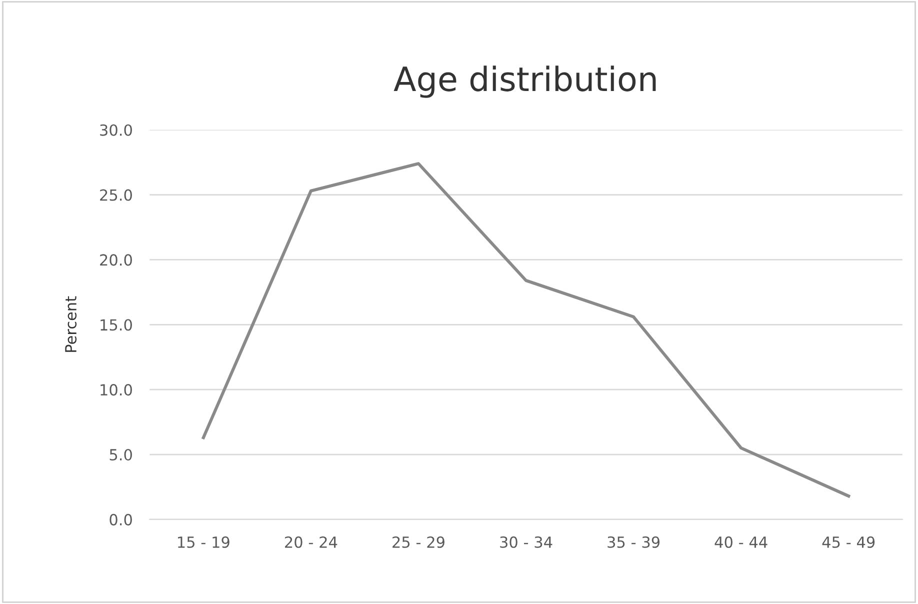 This screenshot has height=604, width=918. I want to click on y-axis-title: Percent, so click(71, 324).